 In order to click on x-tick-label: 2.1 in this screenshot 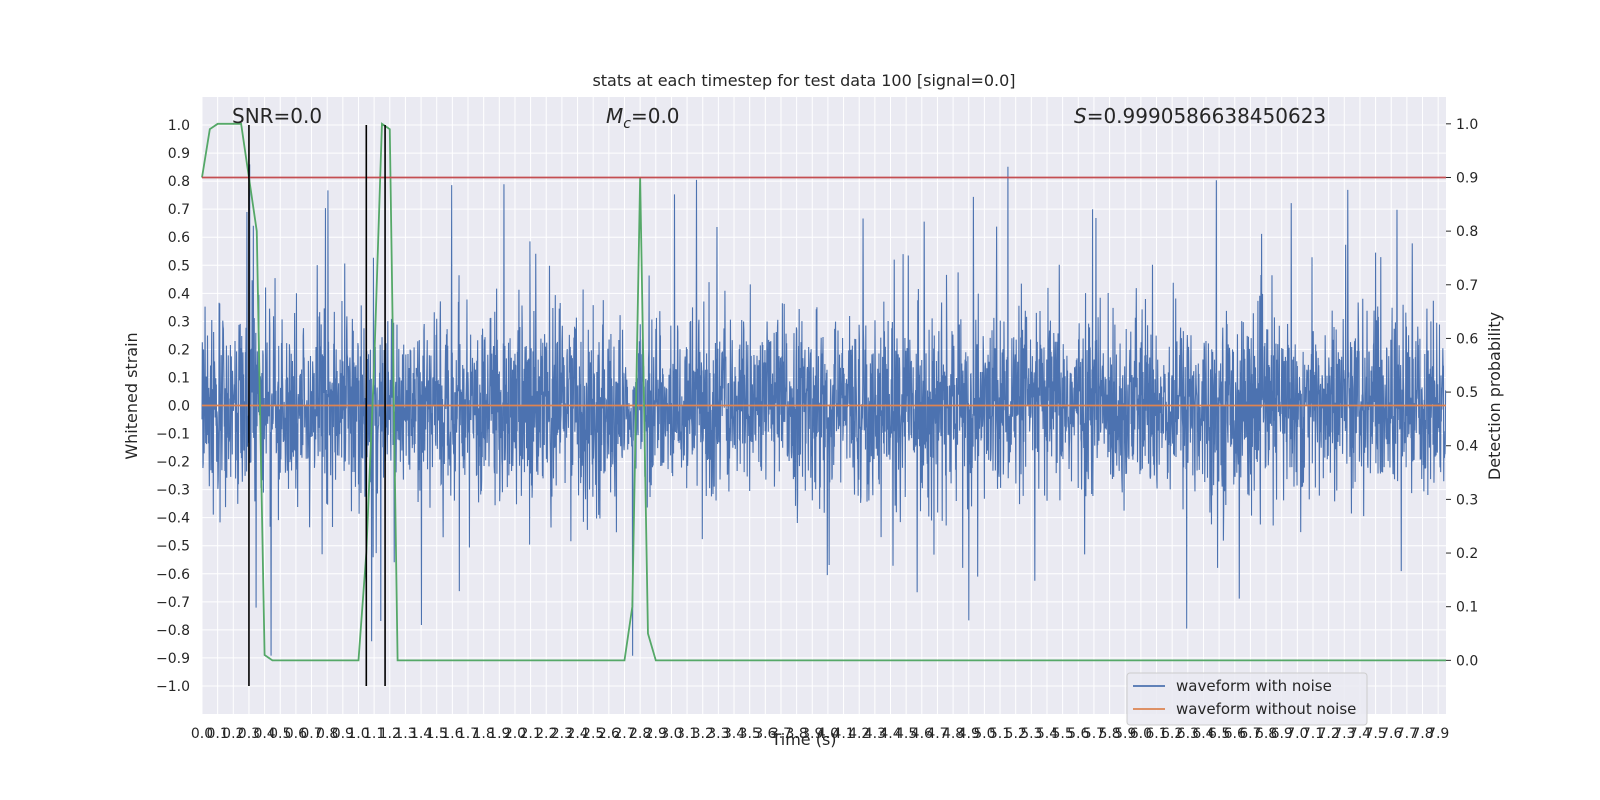, I will do `click(530, 734)`.